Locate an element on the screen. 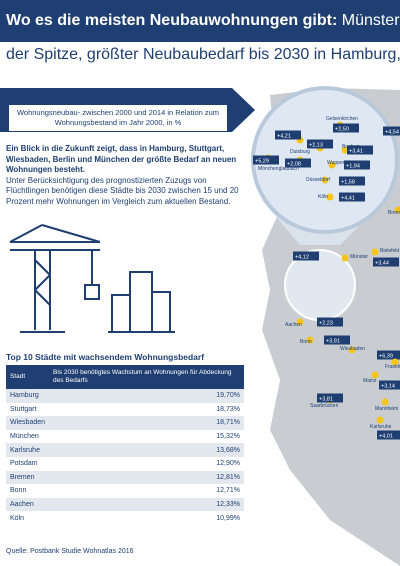 This screenshot has width=400, height=566. icon-crane is located at coordinates (55, 278).